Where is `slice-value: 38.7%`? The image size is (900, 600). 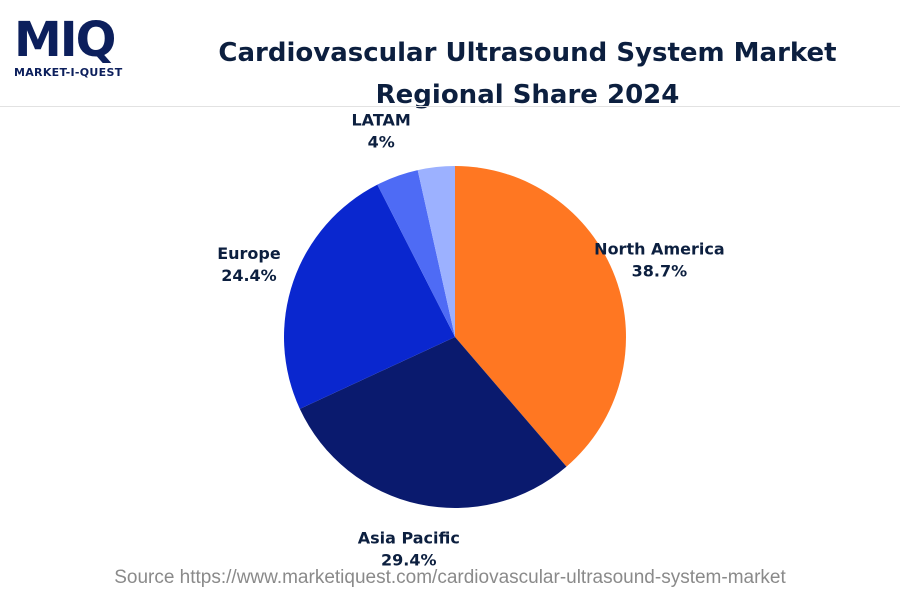
slice-value: 38.7% is located at coordinates (660, 271).